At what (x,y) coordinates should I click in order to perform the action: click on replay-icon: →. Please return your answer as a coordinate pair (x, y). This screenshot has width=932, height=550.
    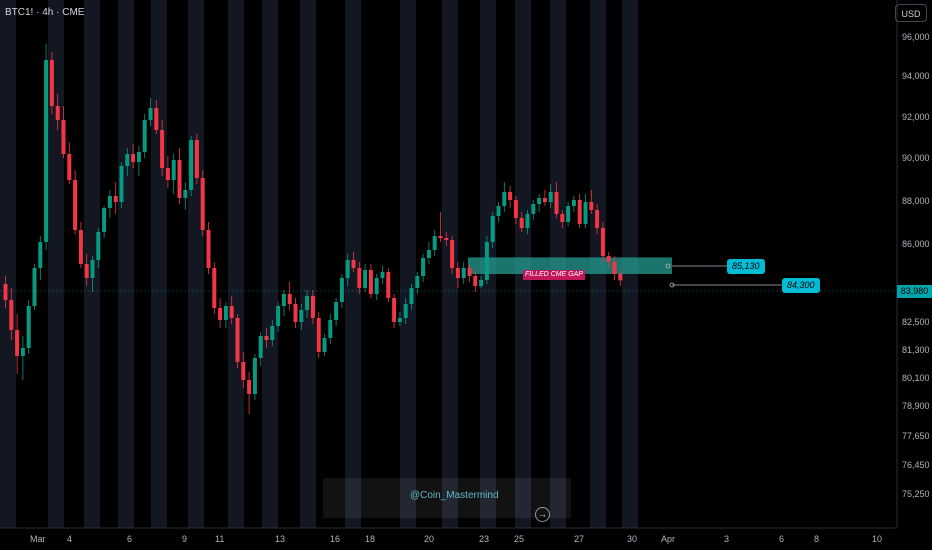
    Looking at the image, I should click on (542, 514).